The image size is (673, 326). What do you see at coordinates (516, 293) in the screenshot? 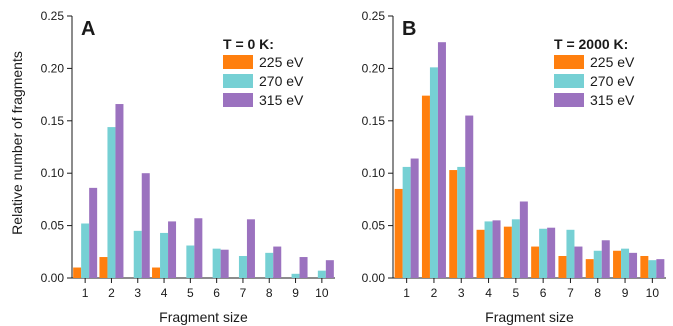
I see `x-tick-label: 5` at bounding box center [516, 293].